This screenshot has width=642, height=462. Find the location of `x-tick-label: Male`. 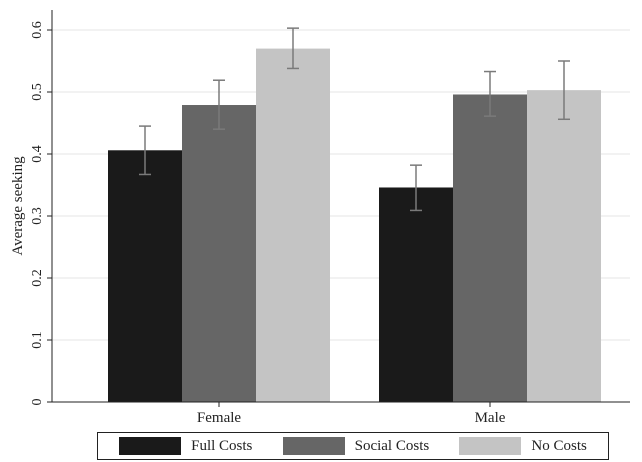

x-tick-label: Male is located at coordinates (490, 418).